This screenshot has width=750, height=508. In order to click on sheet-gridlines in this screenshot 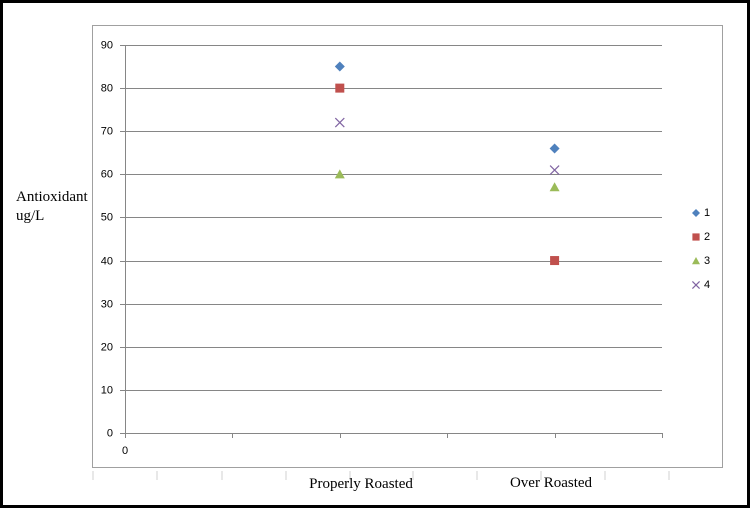, I will do `click(381, 475)`.